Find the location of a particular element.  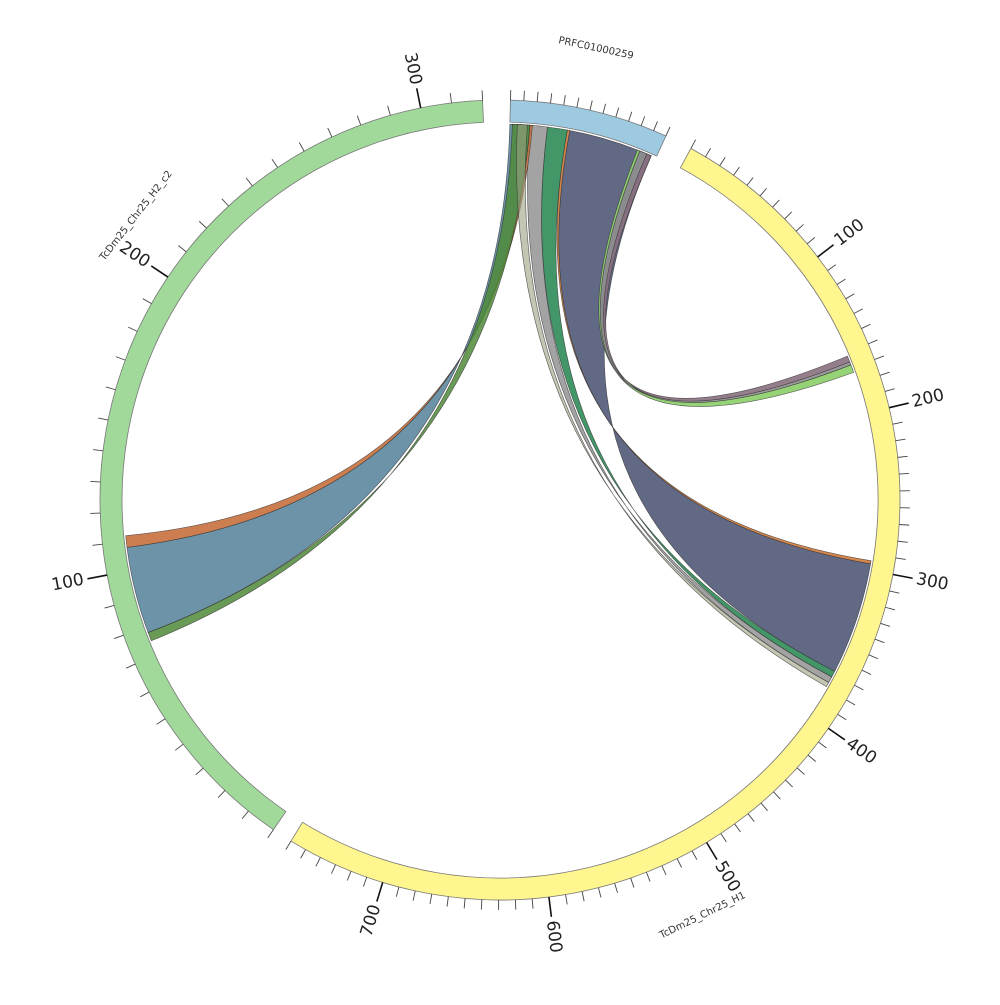

tick-label: 100 is located at coordinates (68, 583).